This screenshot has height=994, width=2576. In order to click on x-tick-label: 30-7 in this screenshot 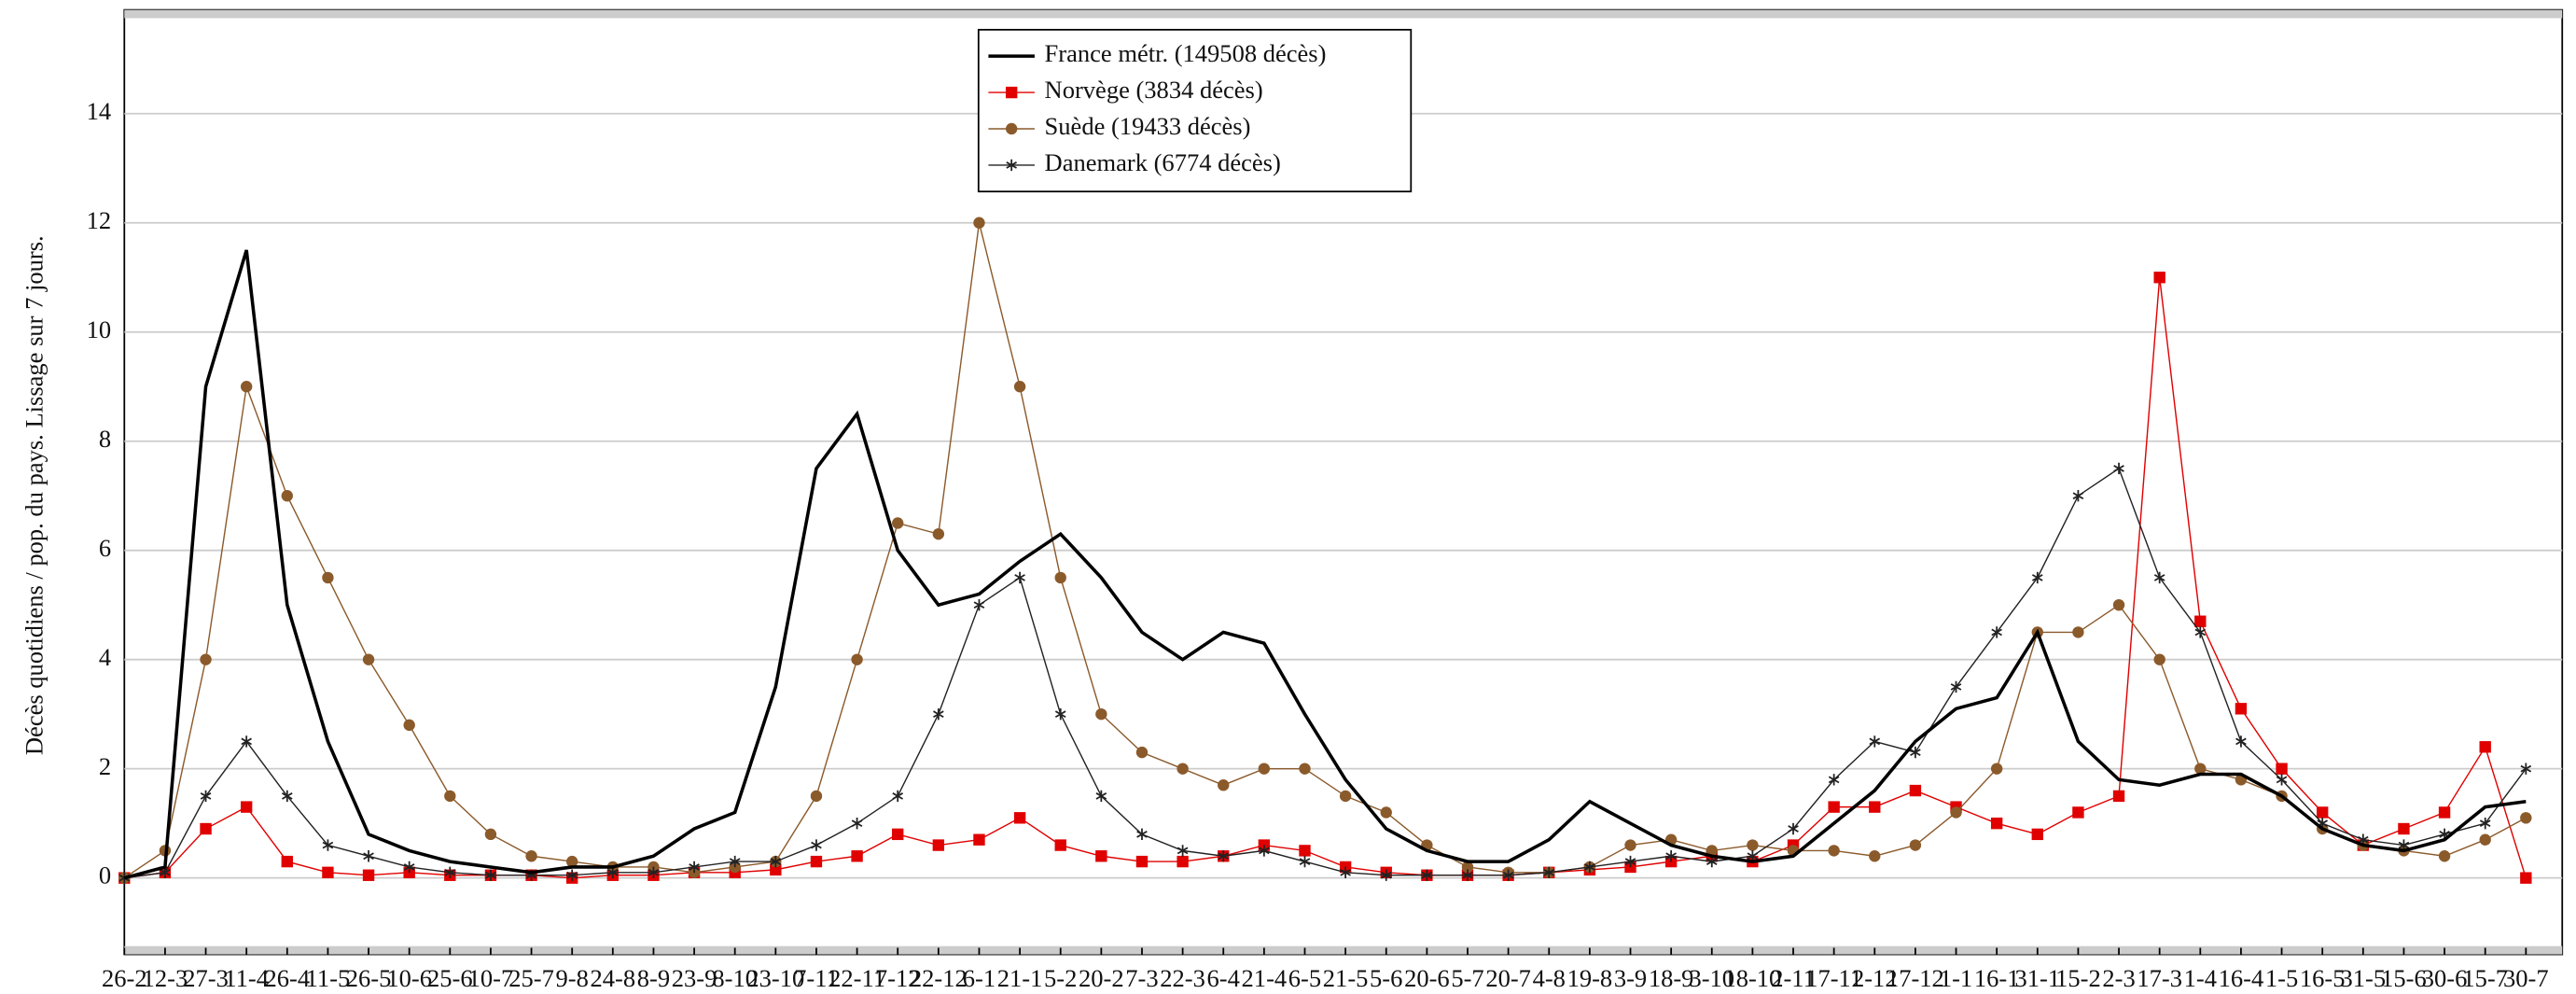, I will do `click(2526, 978)`.